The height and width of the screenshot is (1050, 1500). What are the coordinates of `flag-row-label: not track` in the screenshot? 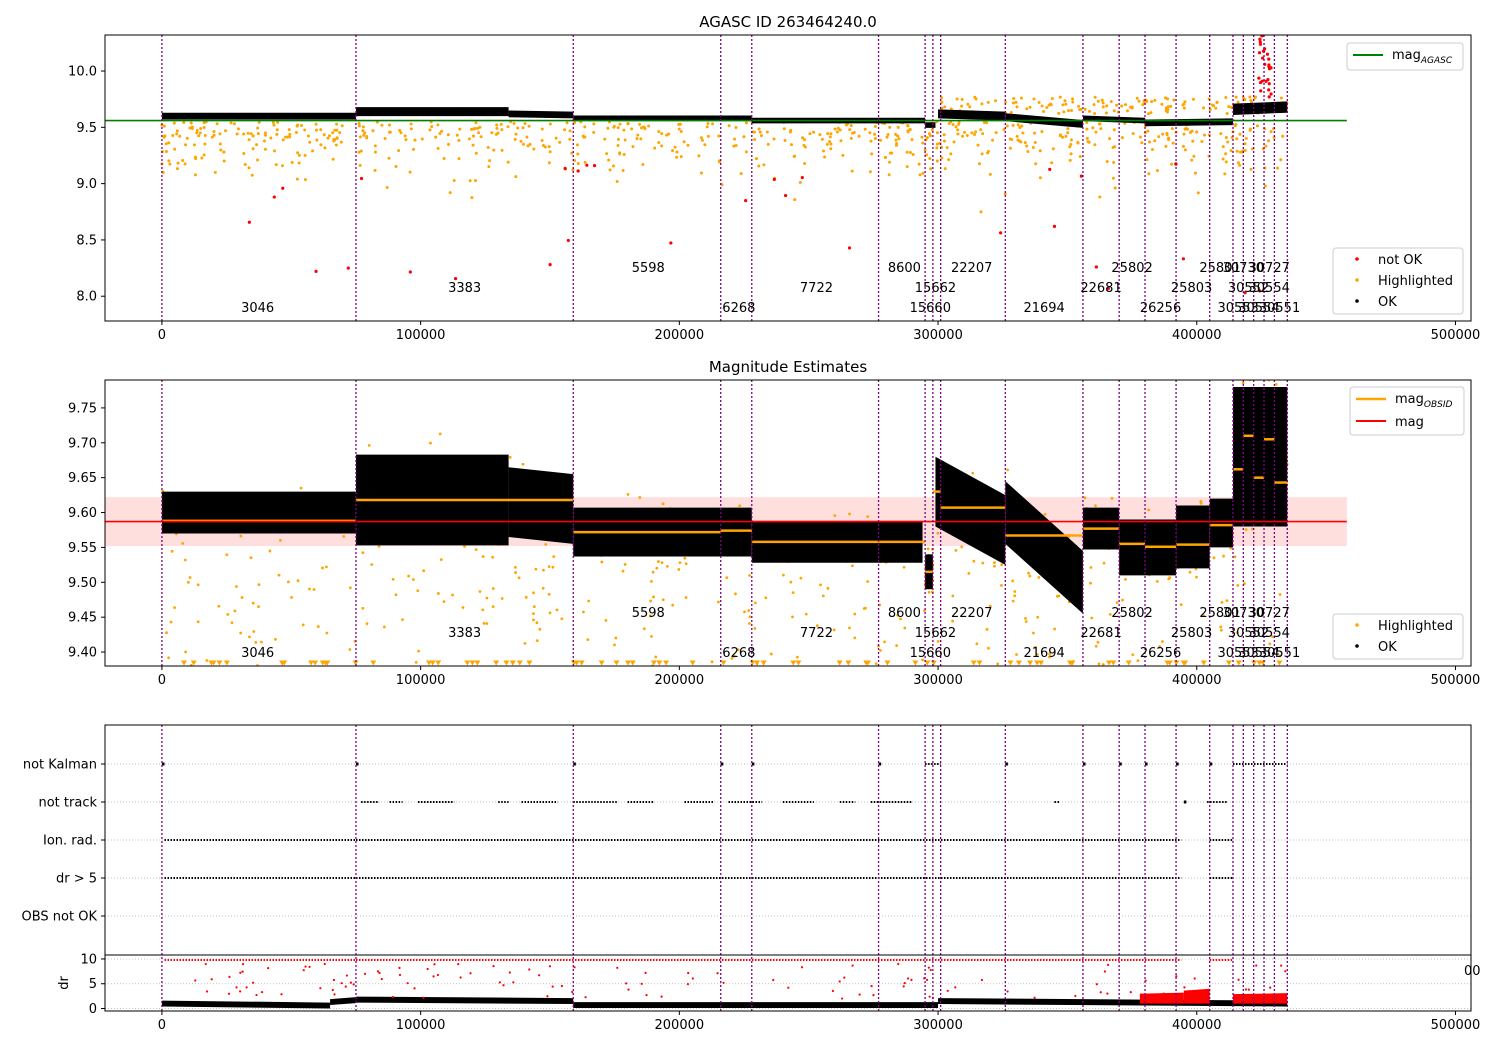 It's located at (67, 803).